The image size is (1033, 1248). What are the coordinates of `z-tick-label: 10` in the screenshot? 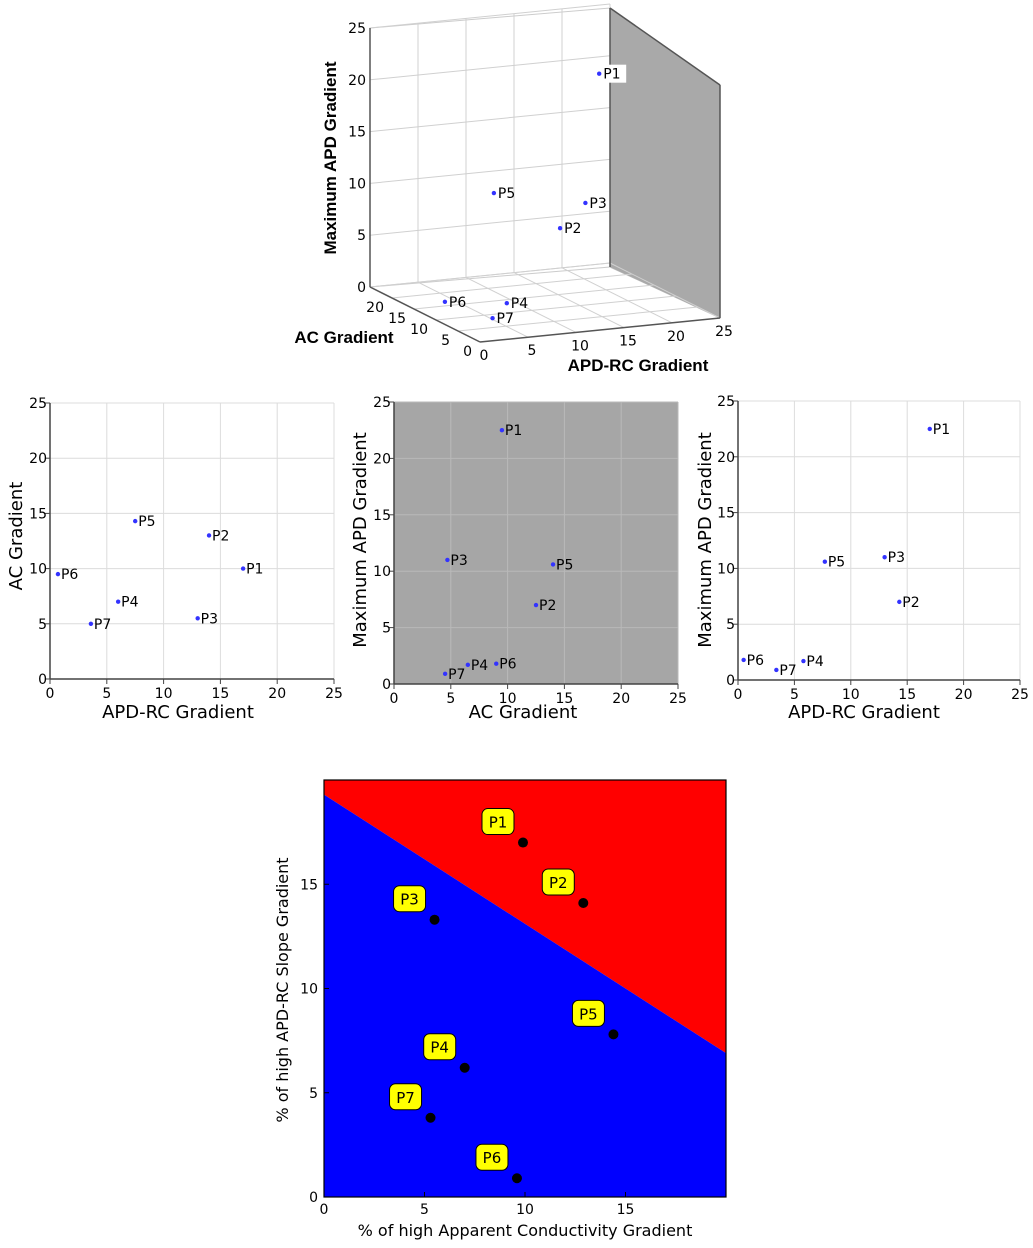 It's located at (357, 184).